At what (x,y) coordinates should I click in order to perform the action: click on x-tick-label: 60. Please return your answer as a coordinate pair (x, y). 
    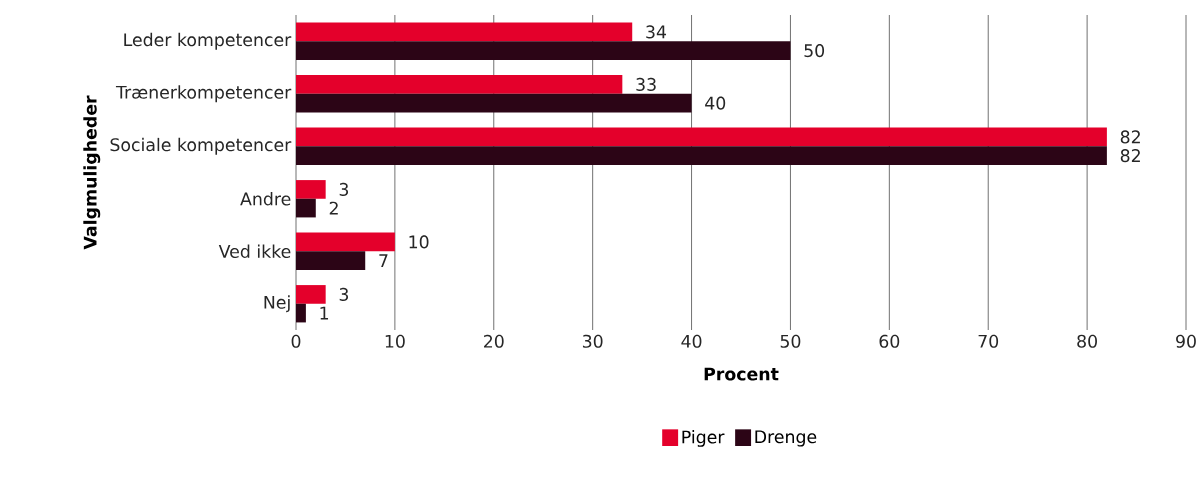
    Looking at the image, I should click on (889, 341).